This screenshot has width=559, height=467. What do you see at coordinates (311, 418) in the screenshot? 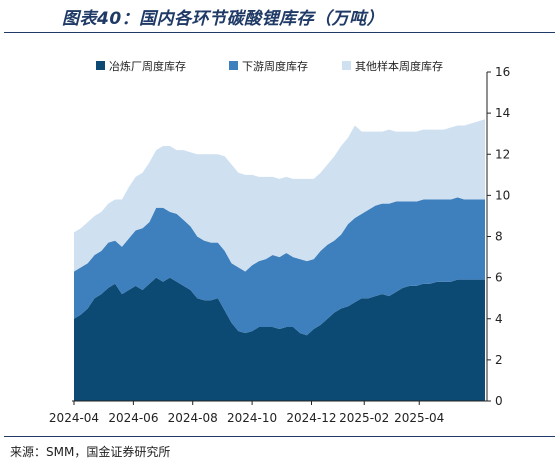
I see `x-tick-label: 2024-12` at bounding box center [311, 418].